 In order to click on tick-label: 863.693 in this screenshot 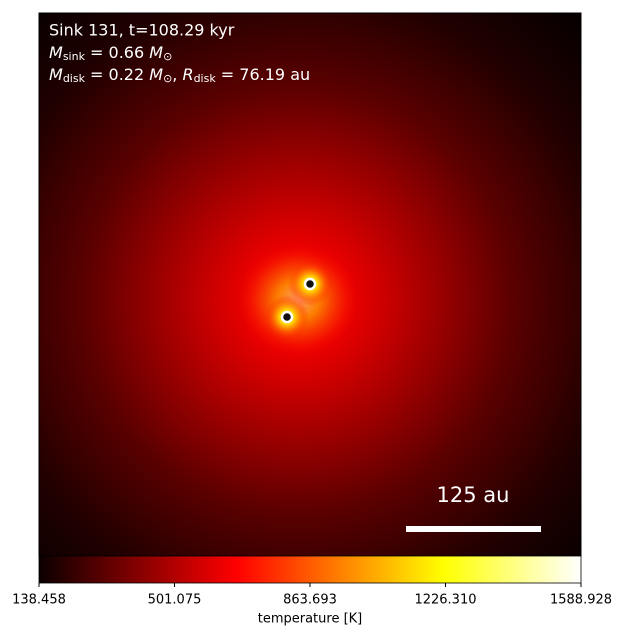, I will do `click(310, 600)`.